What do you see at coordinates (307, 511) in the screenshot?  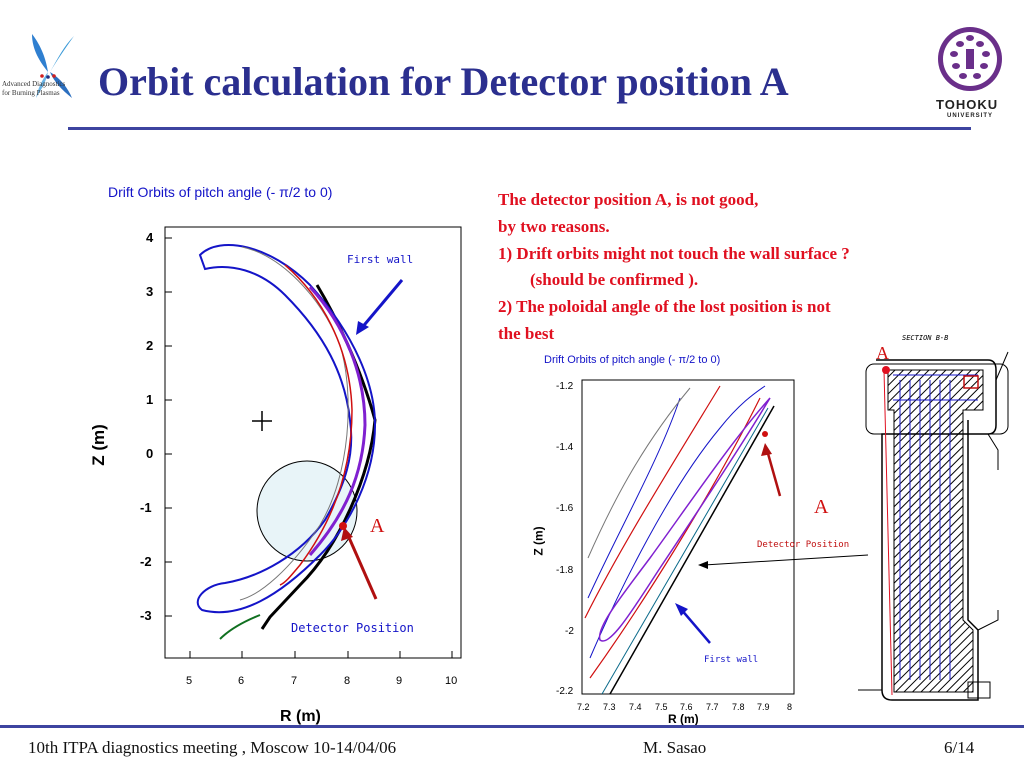 I see `detector-region-circle` at bounding box center [307, 511].